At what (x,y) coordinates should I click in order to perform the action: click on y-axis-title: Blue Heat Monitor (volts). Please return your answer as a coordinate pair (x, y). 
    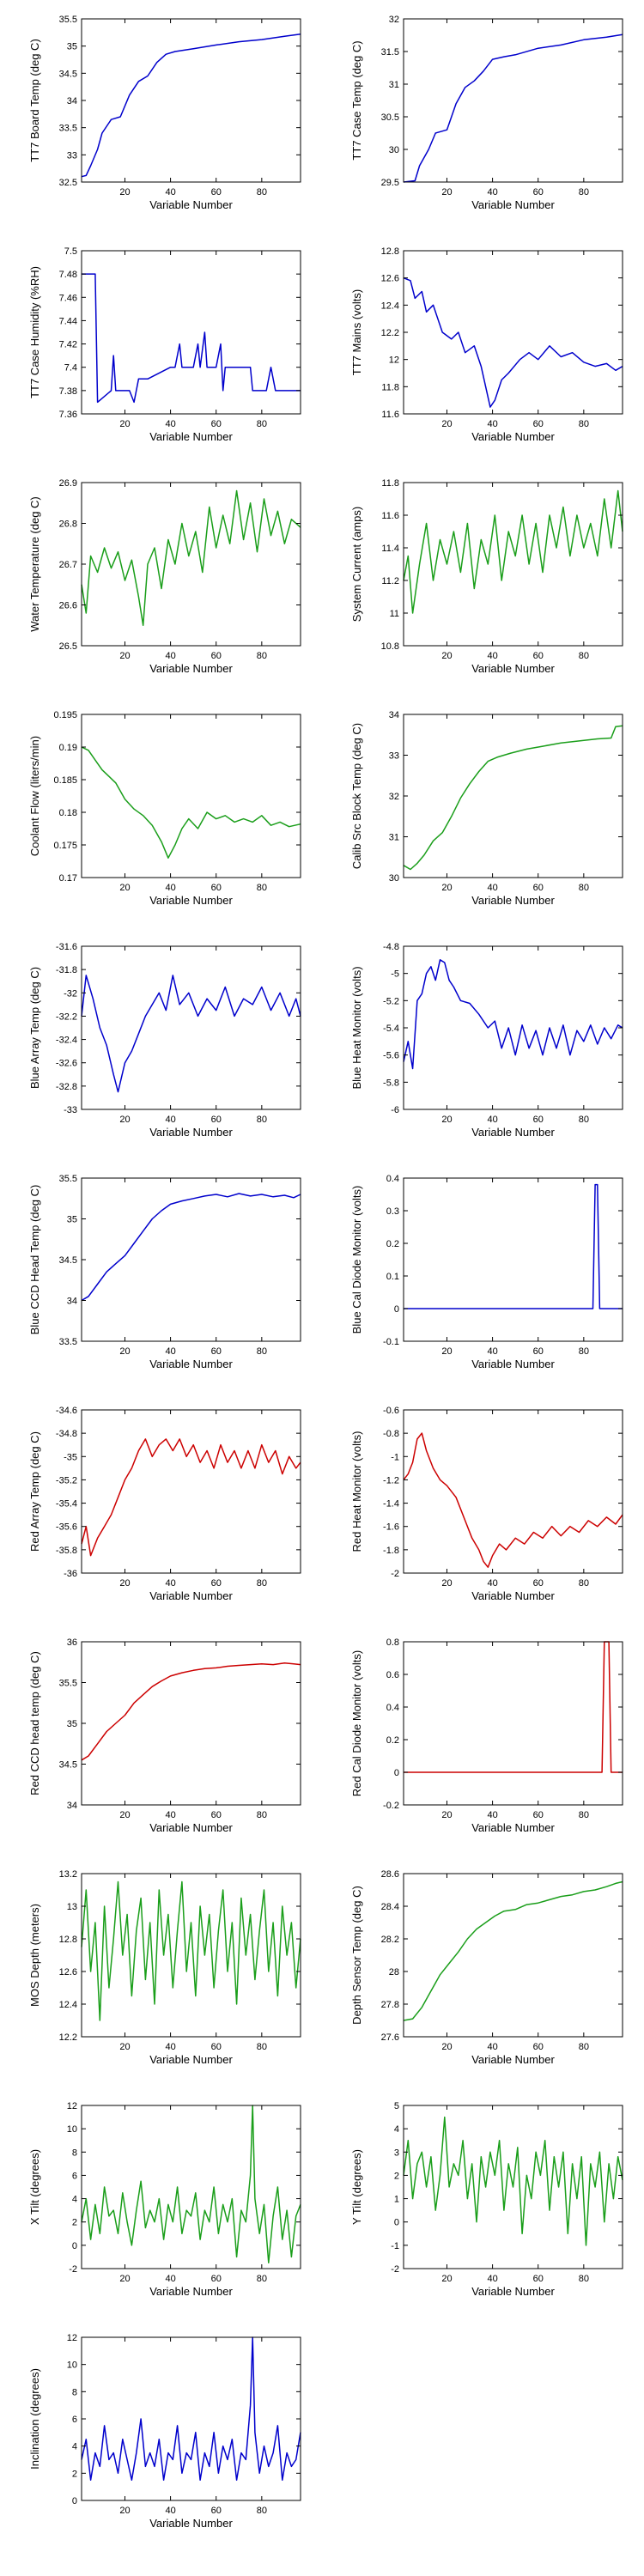
    Looking at the image, I should click on (356, 1027).